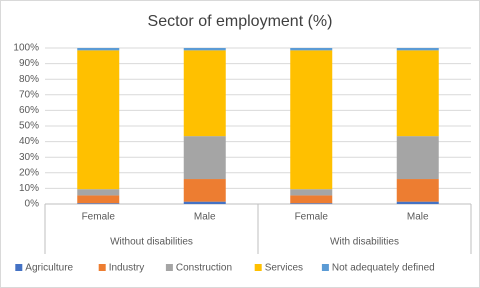 This screenshot has height=288, width=480. I want to click on y-tick-label: 0%, so click(32, 204).